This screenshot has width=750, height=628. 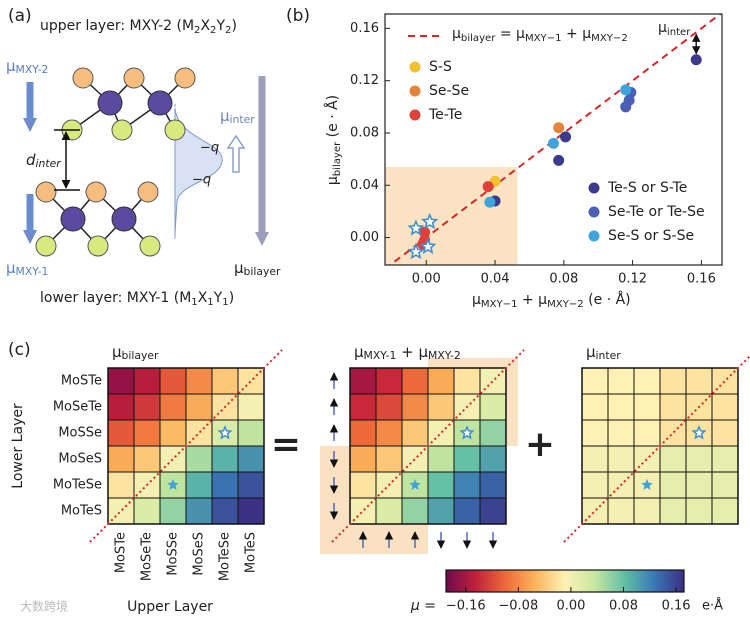 I want to click on row-label: MoTeSe, so click(x=77, y=485).